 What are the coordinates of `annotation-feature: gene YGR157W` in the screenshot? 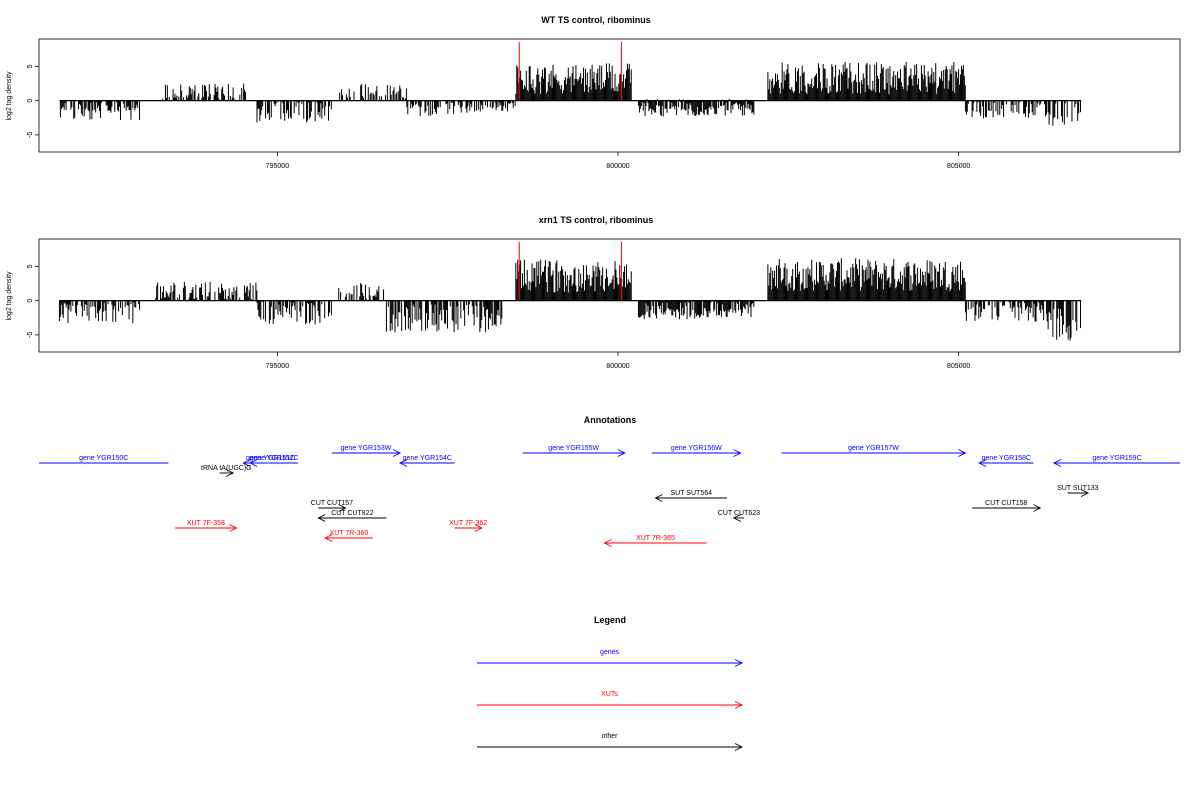 It's located at (874, 451).